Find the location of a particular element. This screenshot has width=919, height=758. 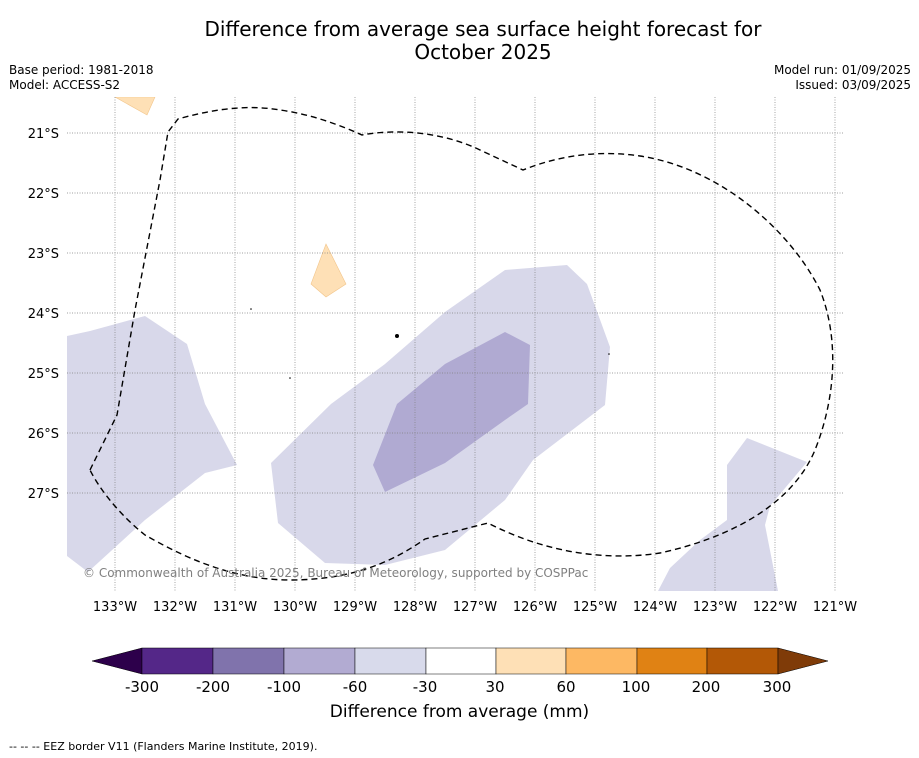

islands is located at coordinates (430, 343).